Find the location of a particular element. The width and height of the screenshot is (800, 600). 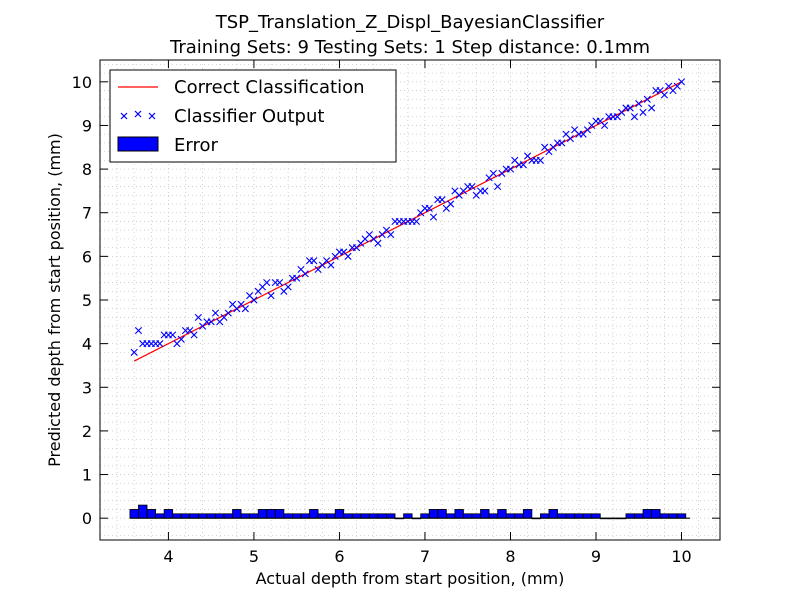

legend-marker-swatch is located at coordinates (138, 115).